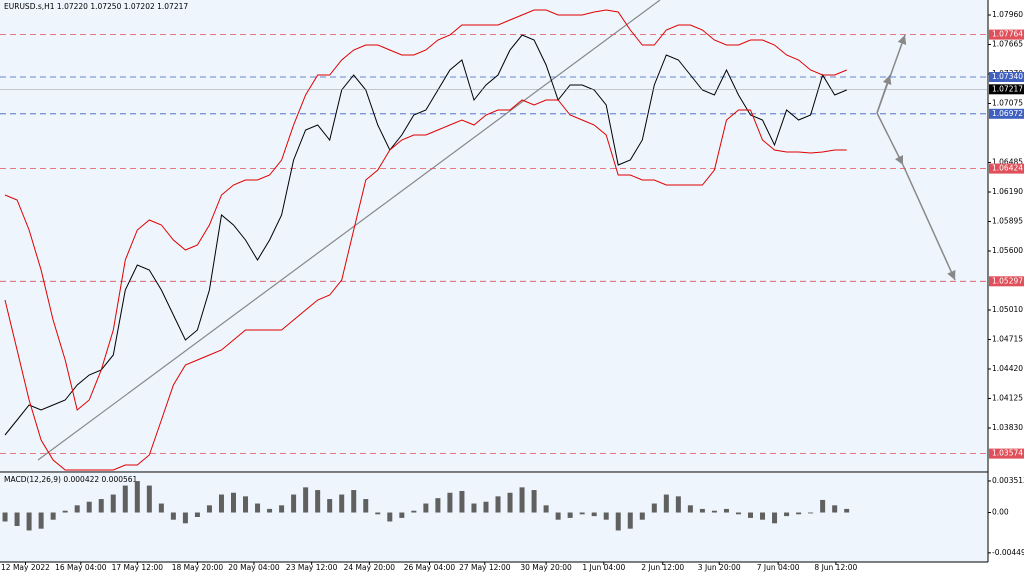 The width and height of the screenshot is (1024, 573). What do you see at coordinates (1007, 113) in the screenshot?
I see `level-label: 1.06972` at bounding box center [1007, 113].